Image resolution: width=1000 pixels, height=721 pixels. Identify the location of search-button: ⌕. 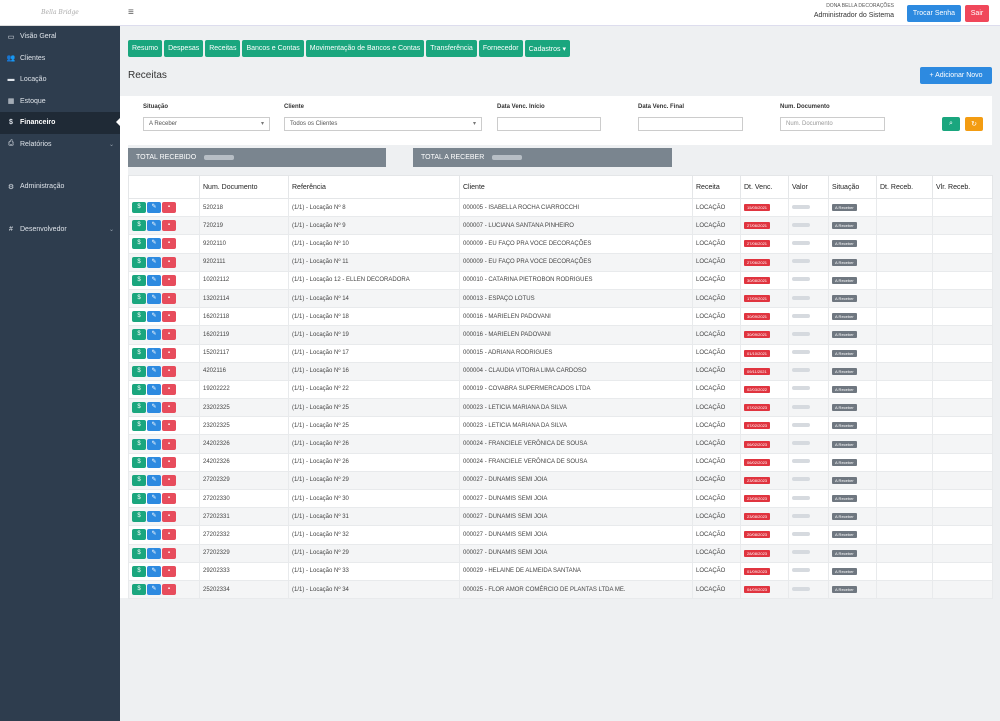
(951, 124).